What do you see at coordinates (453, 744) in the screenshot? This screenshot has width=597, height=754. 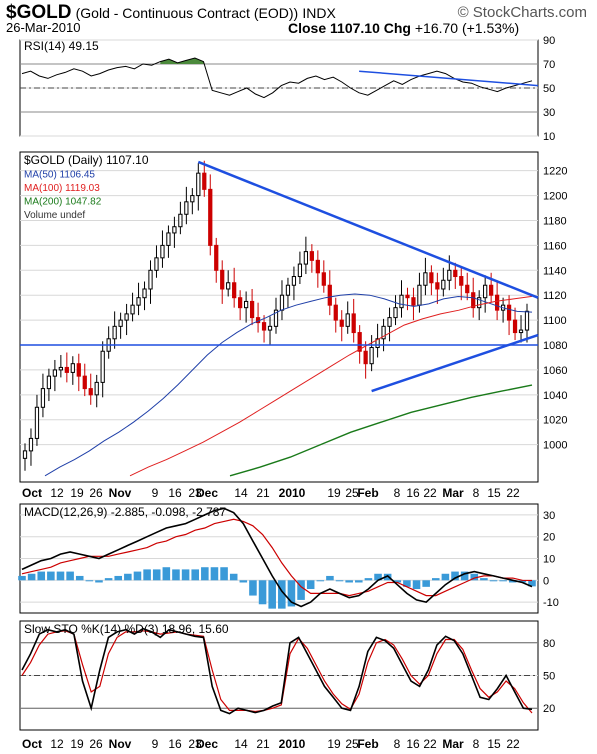 I see `x-tick-label: Mar` at bounding box center [453, 744].